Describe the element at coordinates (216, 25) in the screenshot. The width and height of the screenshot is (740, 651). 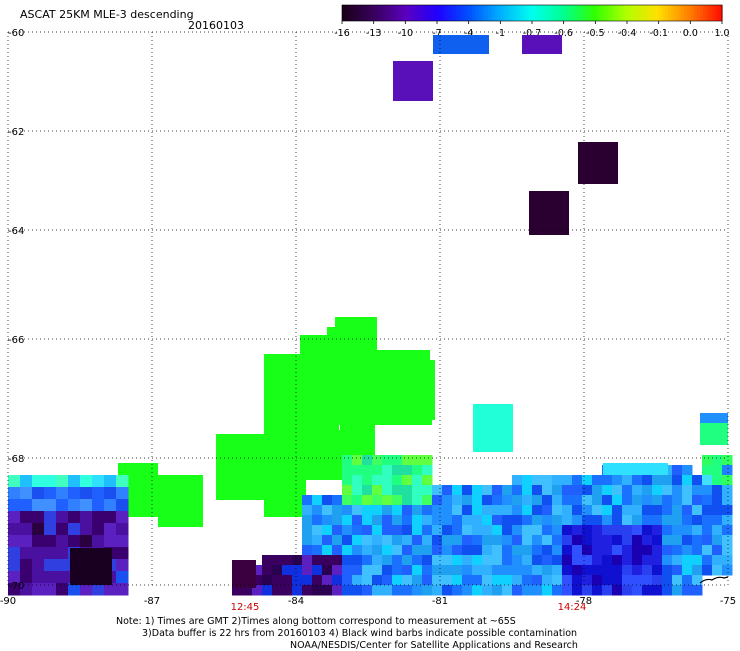
I see `map-date: 20160103` at that location.